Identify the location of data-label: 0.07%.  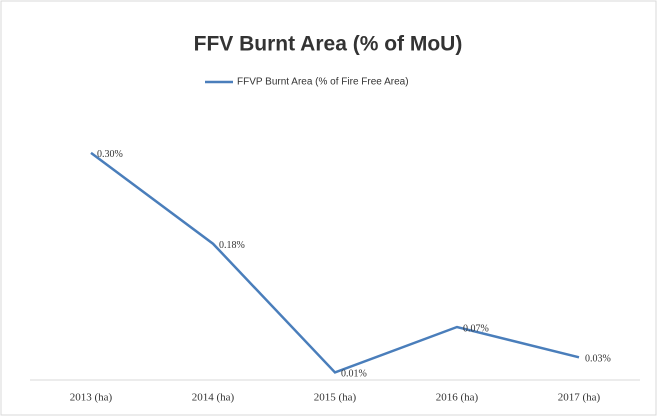
(476, 328).